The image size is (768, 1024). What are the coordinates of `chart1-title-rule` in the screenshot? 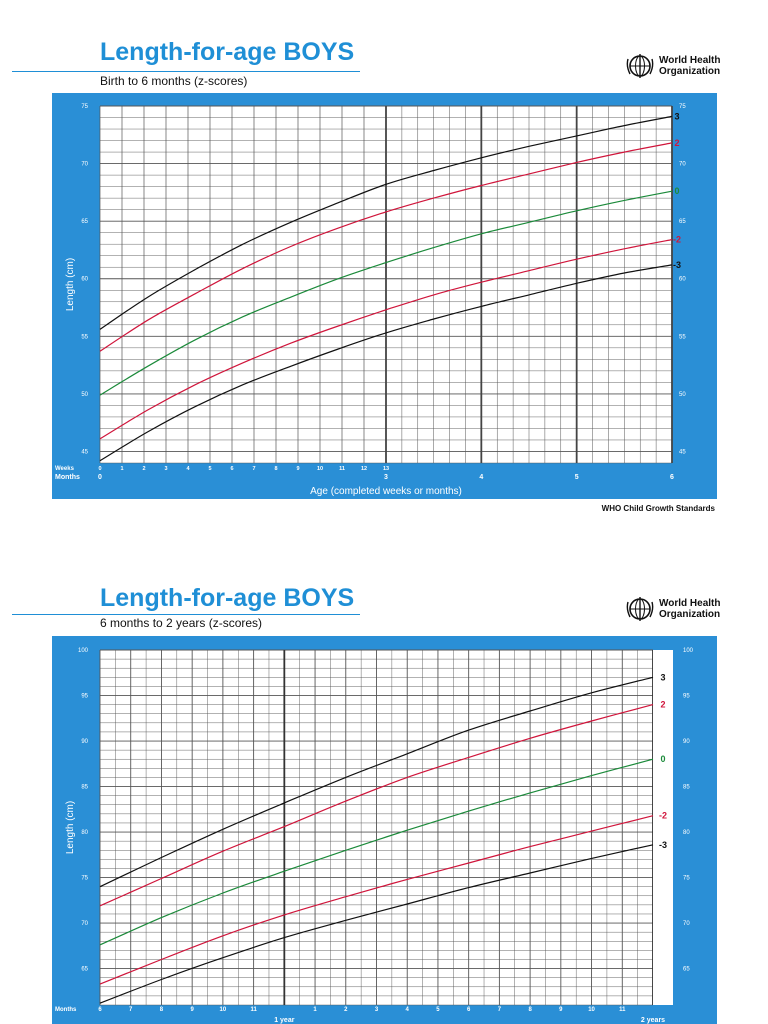 It's located at (186, 71).